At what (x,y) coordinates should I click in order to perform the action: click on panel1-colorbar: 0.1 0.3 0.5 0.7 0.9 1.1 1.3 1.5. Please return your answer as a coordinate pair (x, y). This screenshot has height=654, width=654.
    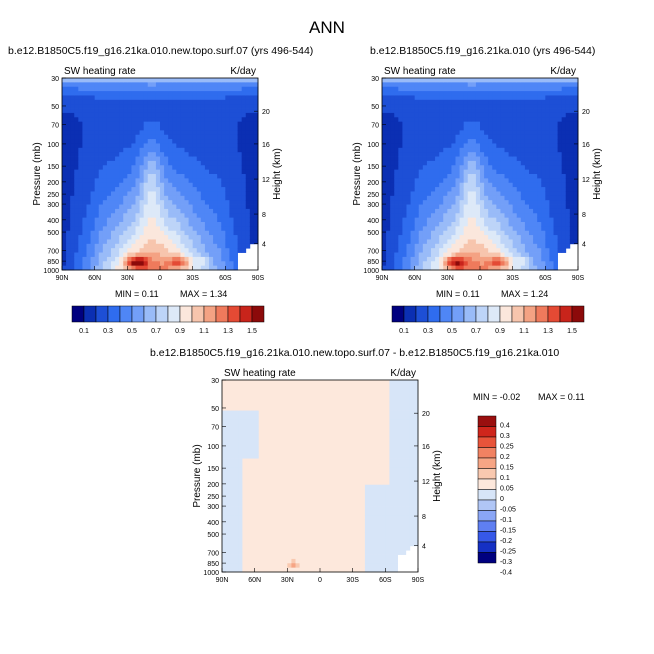
    Looking at the image, I should click on (168, 320).